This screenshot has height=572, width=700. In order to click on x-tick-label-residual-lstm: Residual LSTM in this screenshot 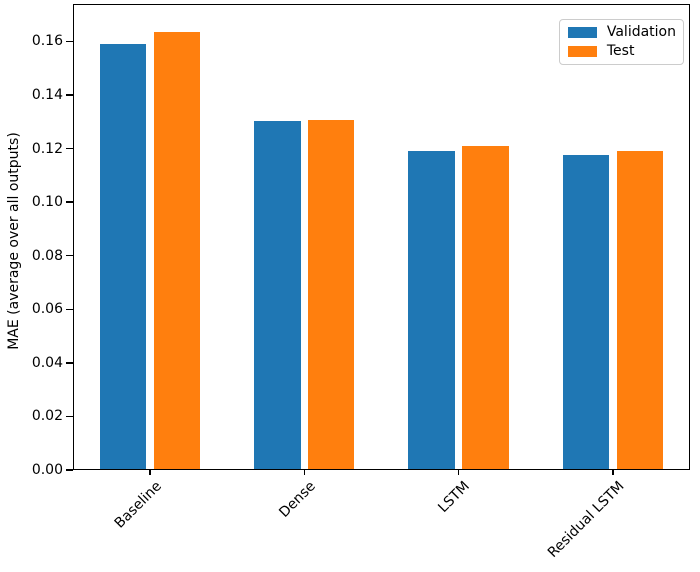, I will do `click(586, 519)`.